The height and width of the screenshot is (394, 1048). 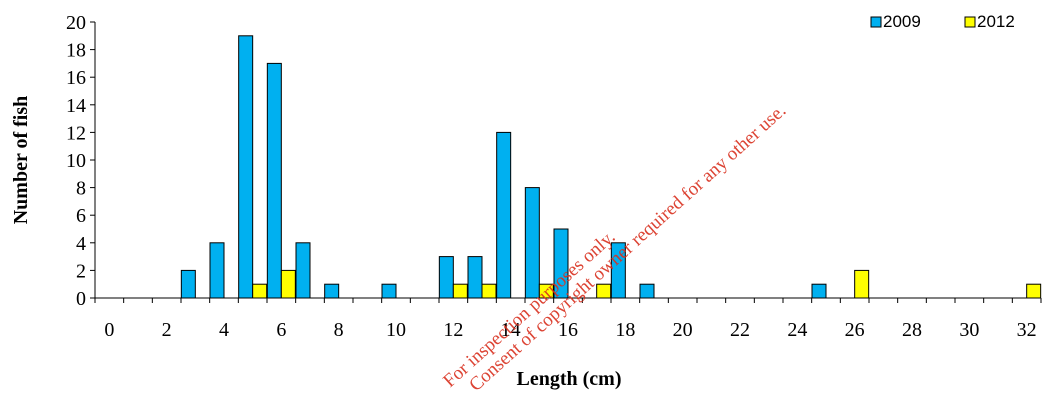 I want to click on legend-item-2012: 2012, so click(x=989, y=21).